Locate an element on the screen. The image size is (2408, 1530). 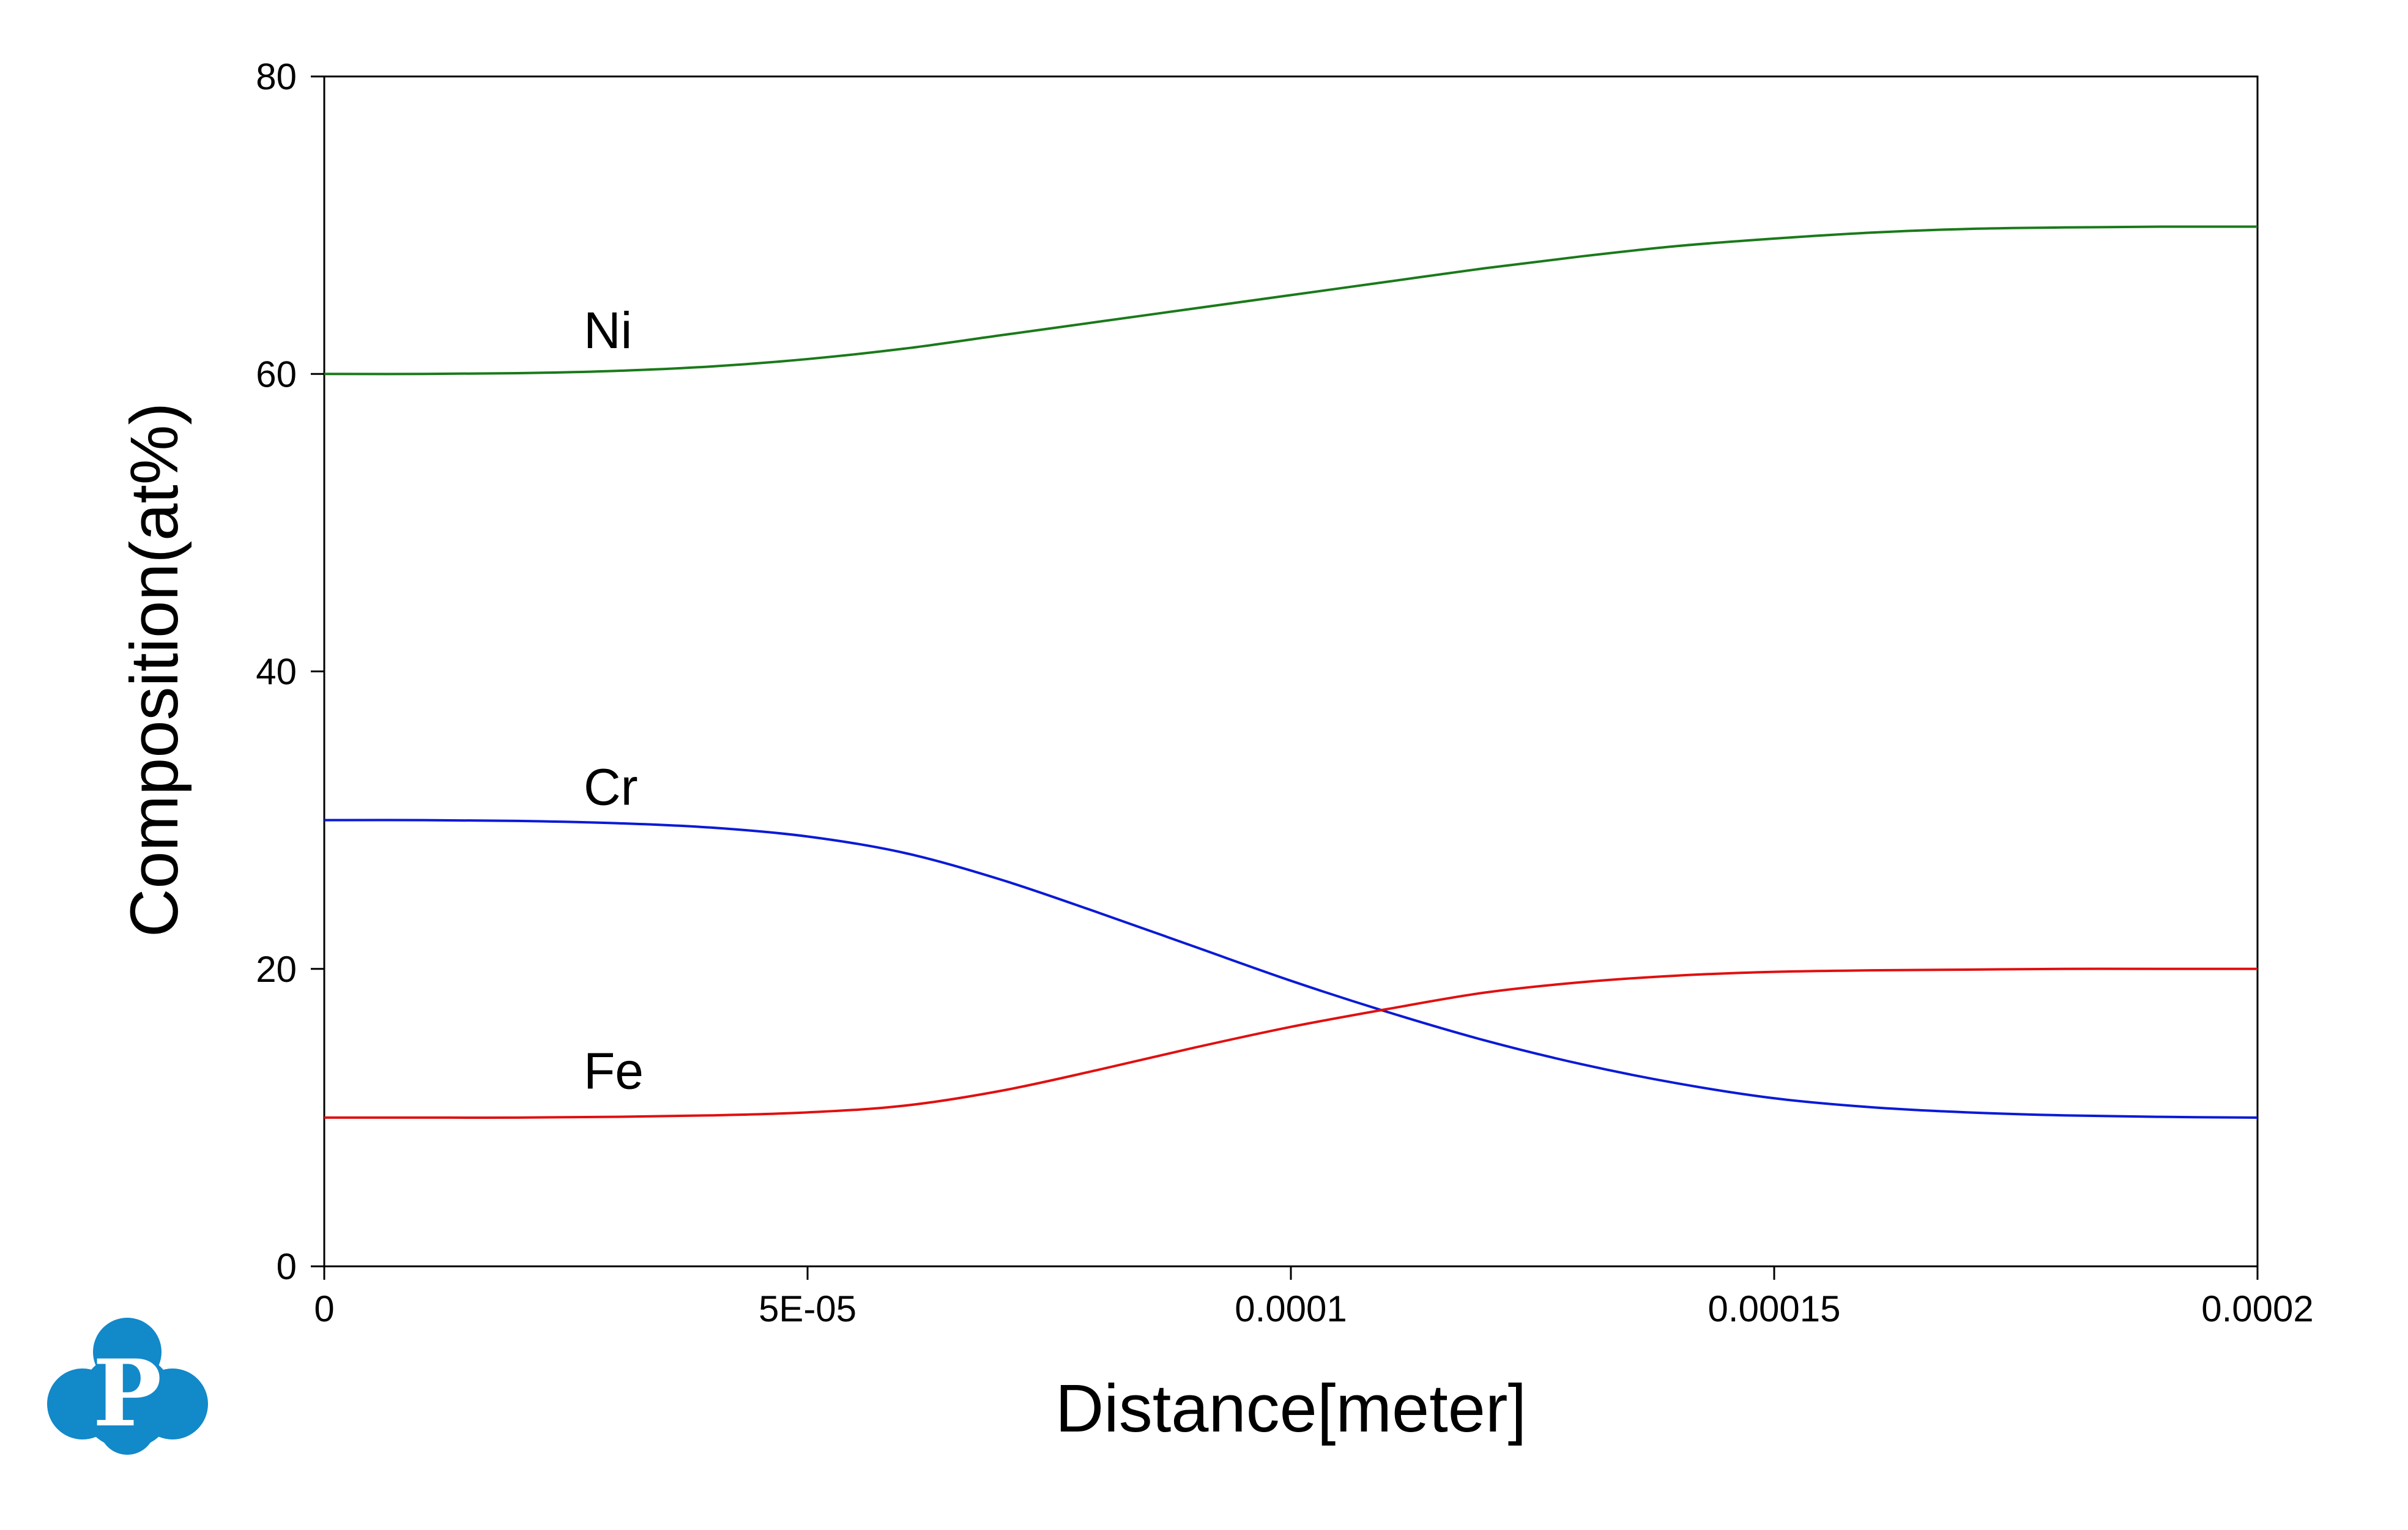
y-axis: 0 20 40 60 80 is located at coordinates (290, 671).